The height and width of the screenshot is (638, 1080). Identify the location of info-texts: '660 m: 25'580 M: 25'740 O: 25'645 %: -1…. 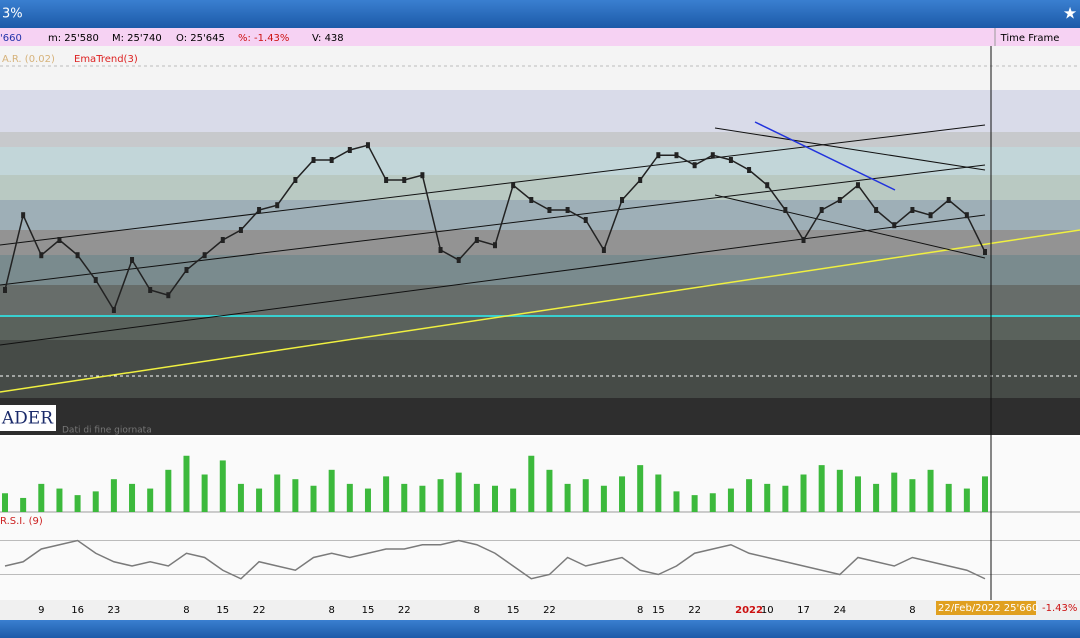
(529, 37).